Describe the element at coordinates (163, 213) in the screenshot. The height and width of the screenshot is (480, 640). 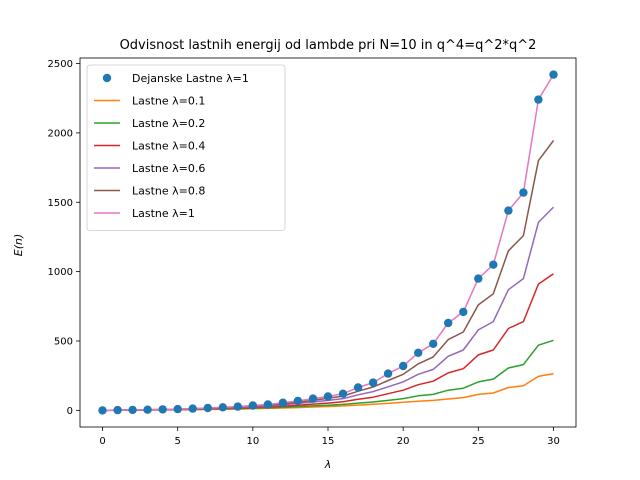
I see `legend-label: Lastne λ=1` at that location.